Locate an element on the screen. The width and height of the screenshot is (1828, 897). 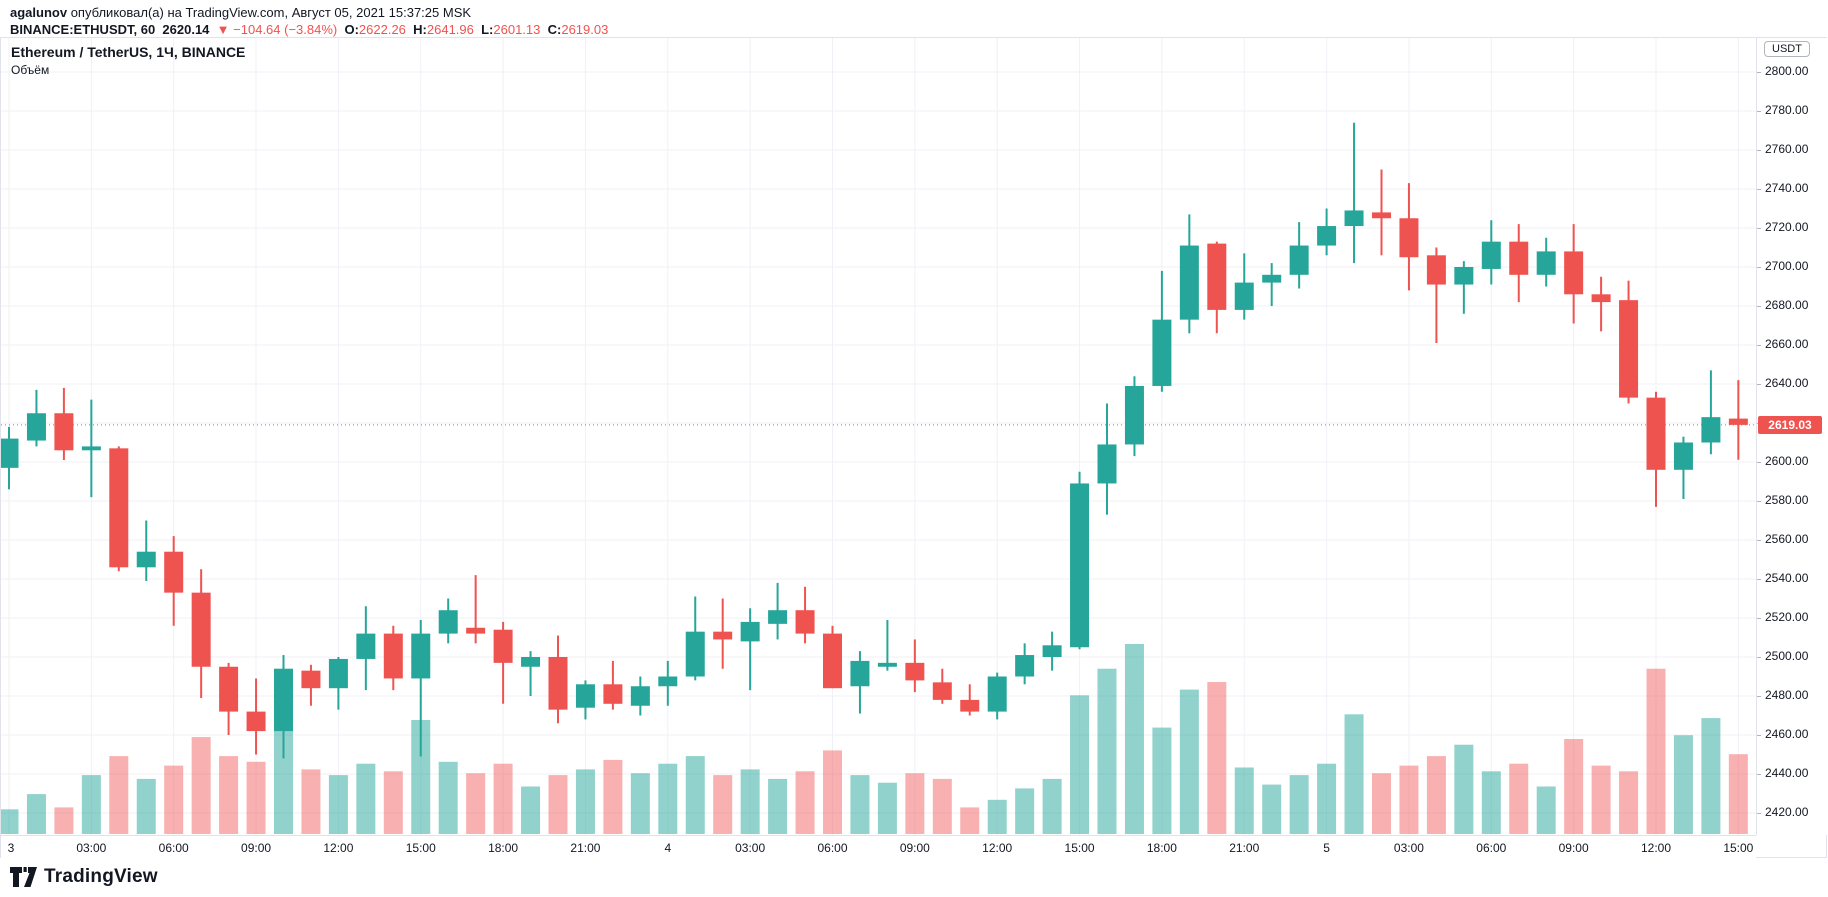
symbol-name: BINANCE:ETHUSDT, 60 is located at coordinates (83, 29).